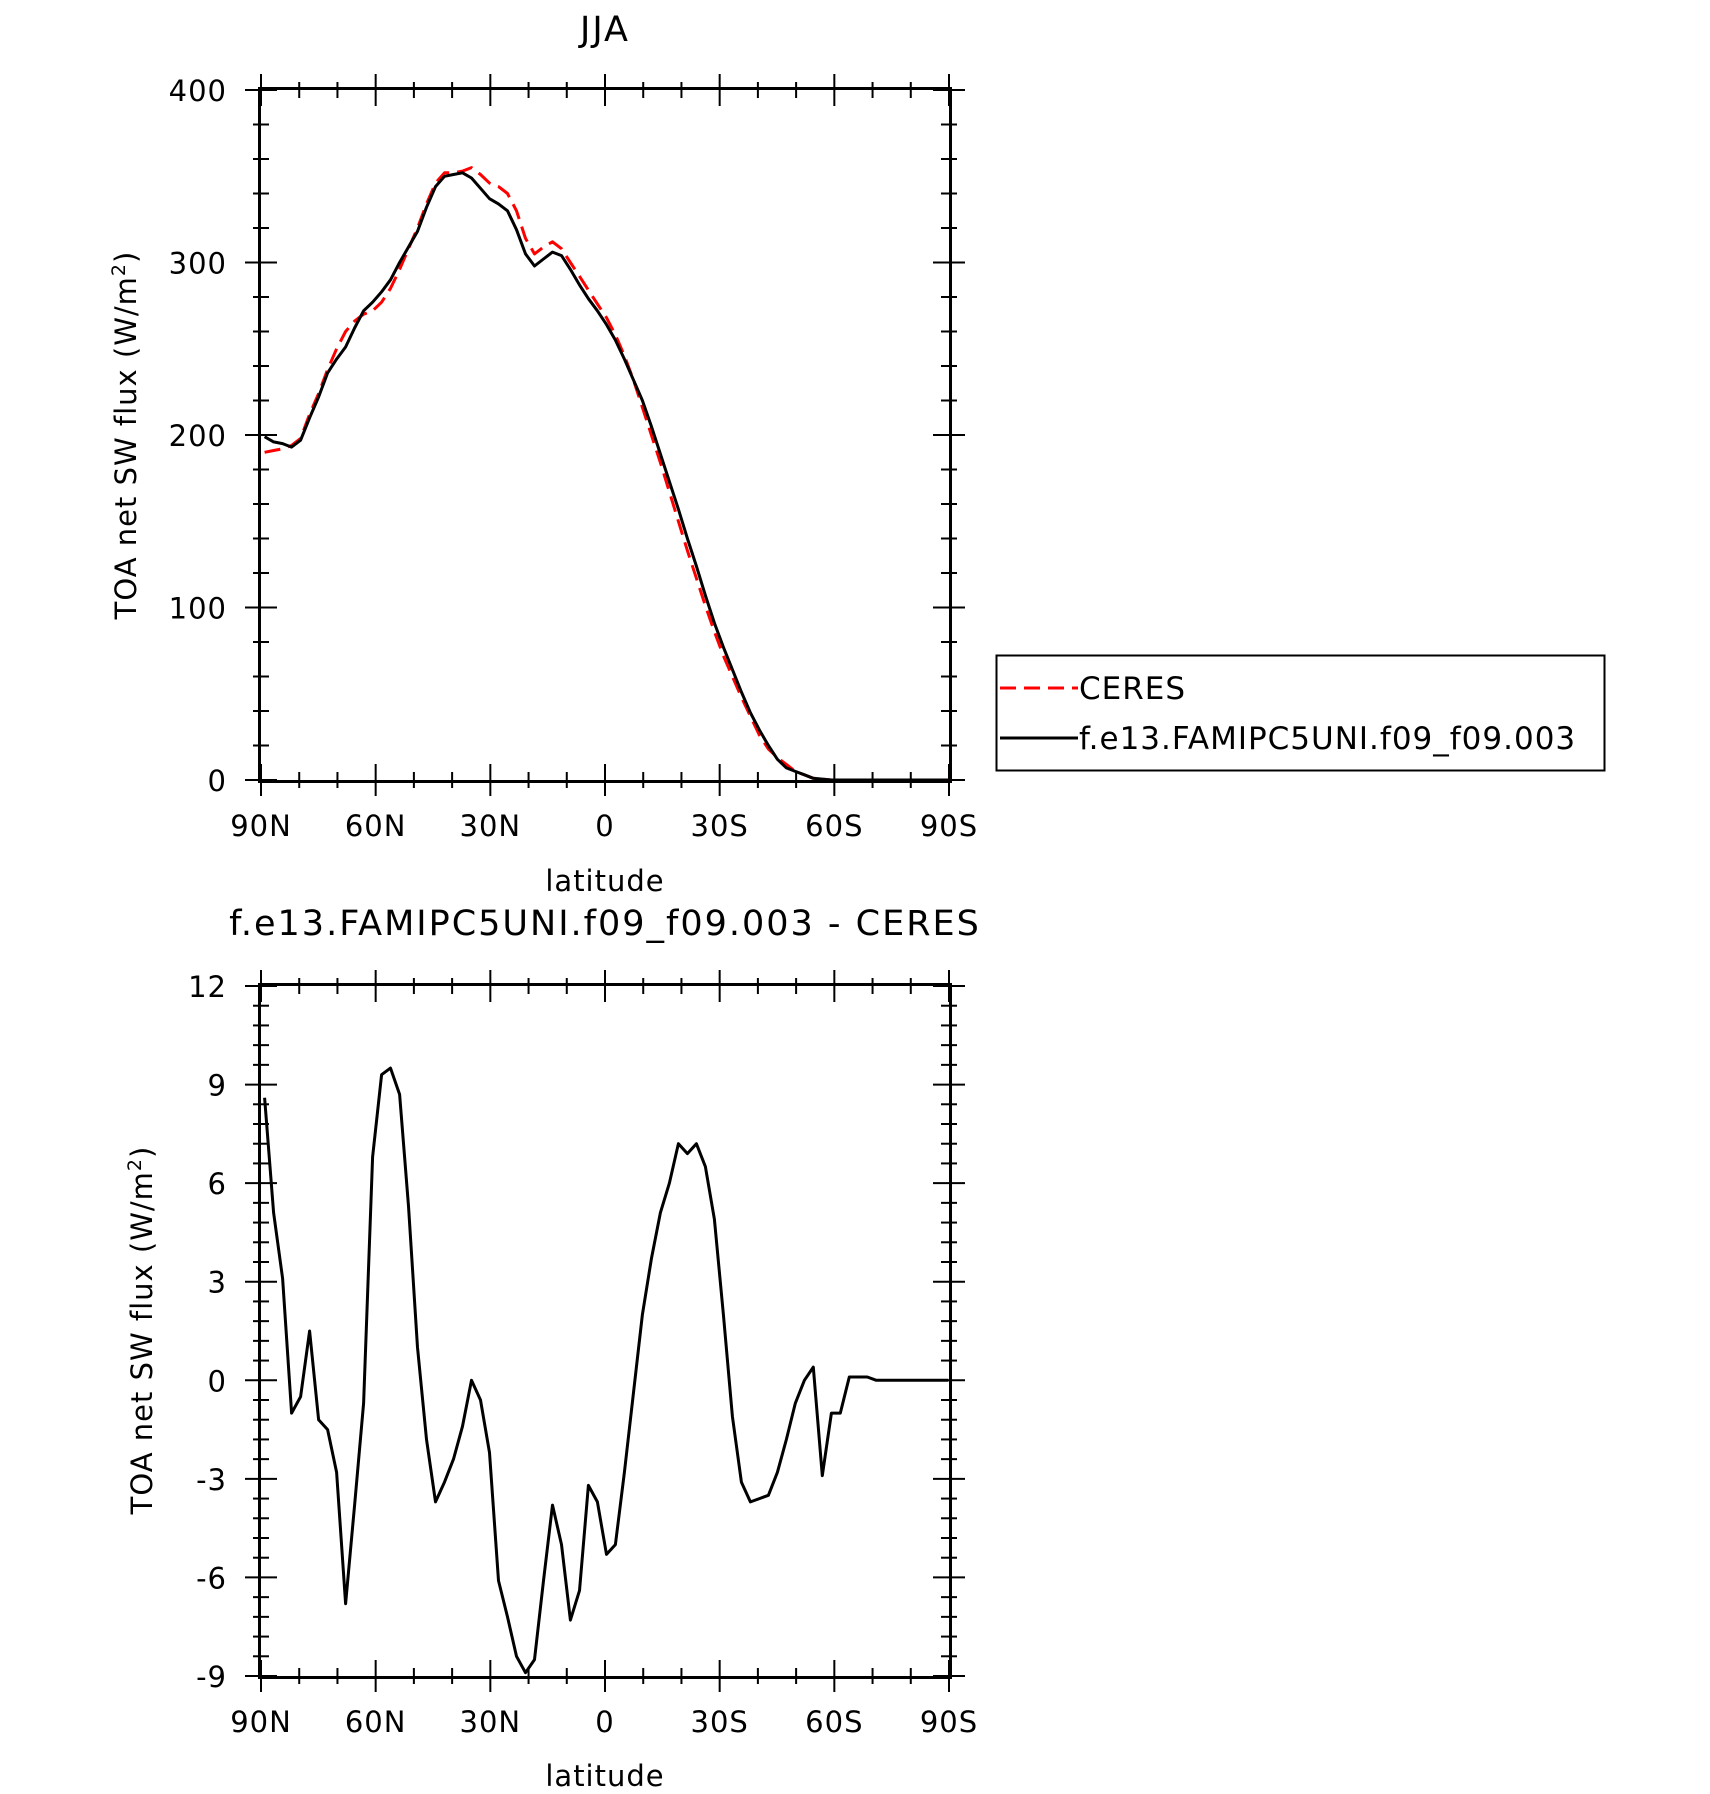  I want to click on legend-box, so click(1300, 713).